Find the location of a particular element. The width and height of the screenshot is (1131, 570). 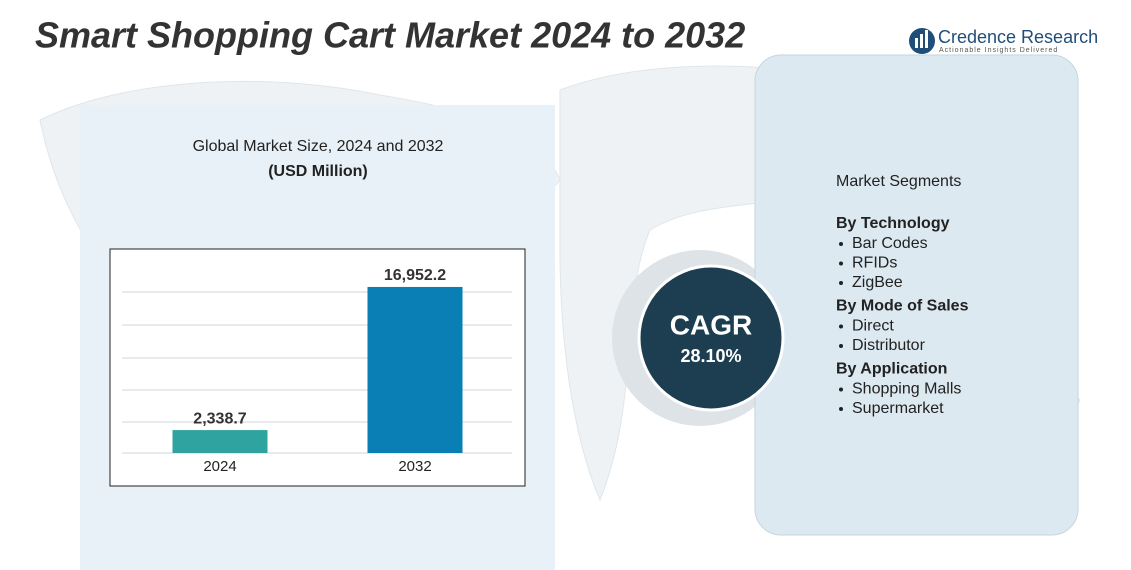

cagr-circle is located at coordinates (711, 338).